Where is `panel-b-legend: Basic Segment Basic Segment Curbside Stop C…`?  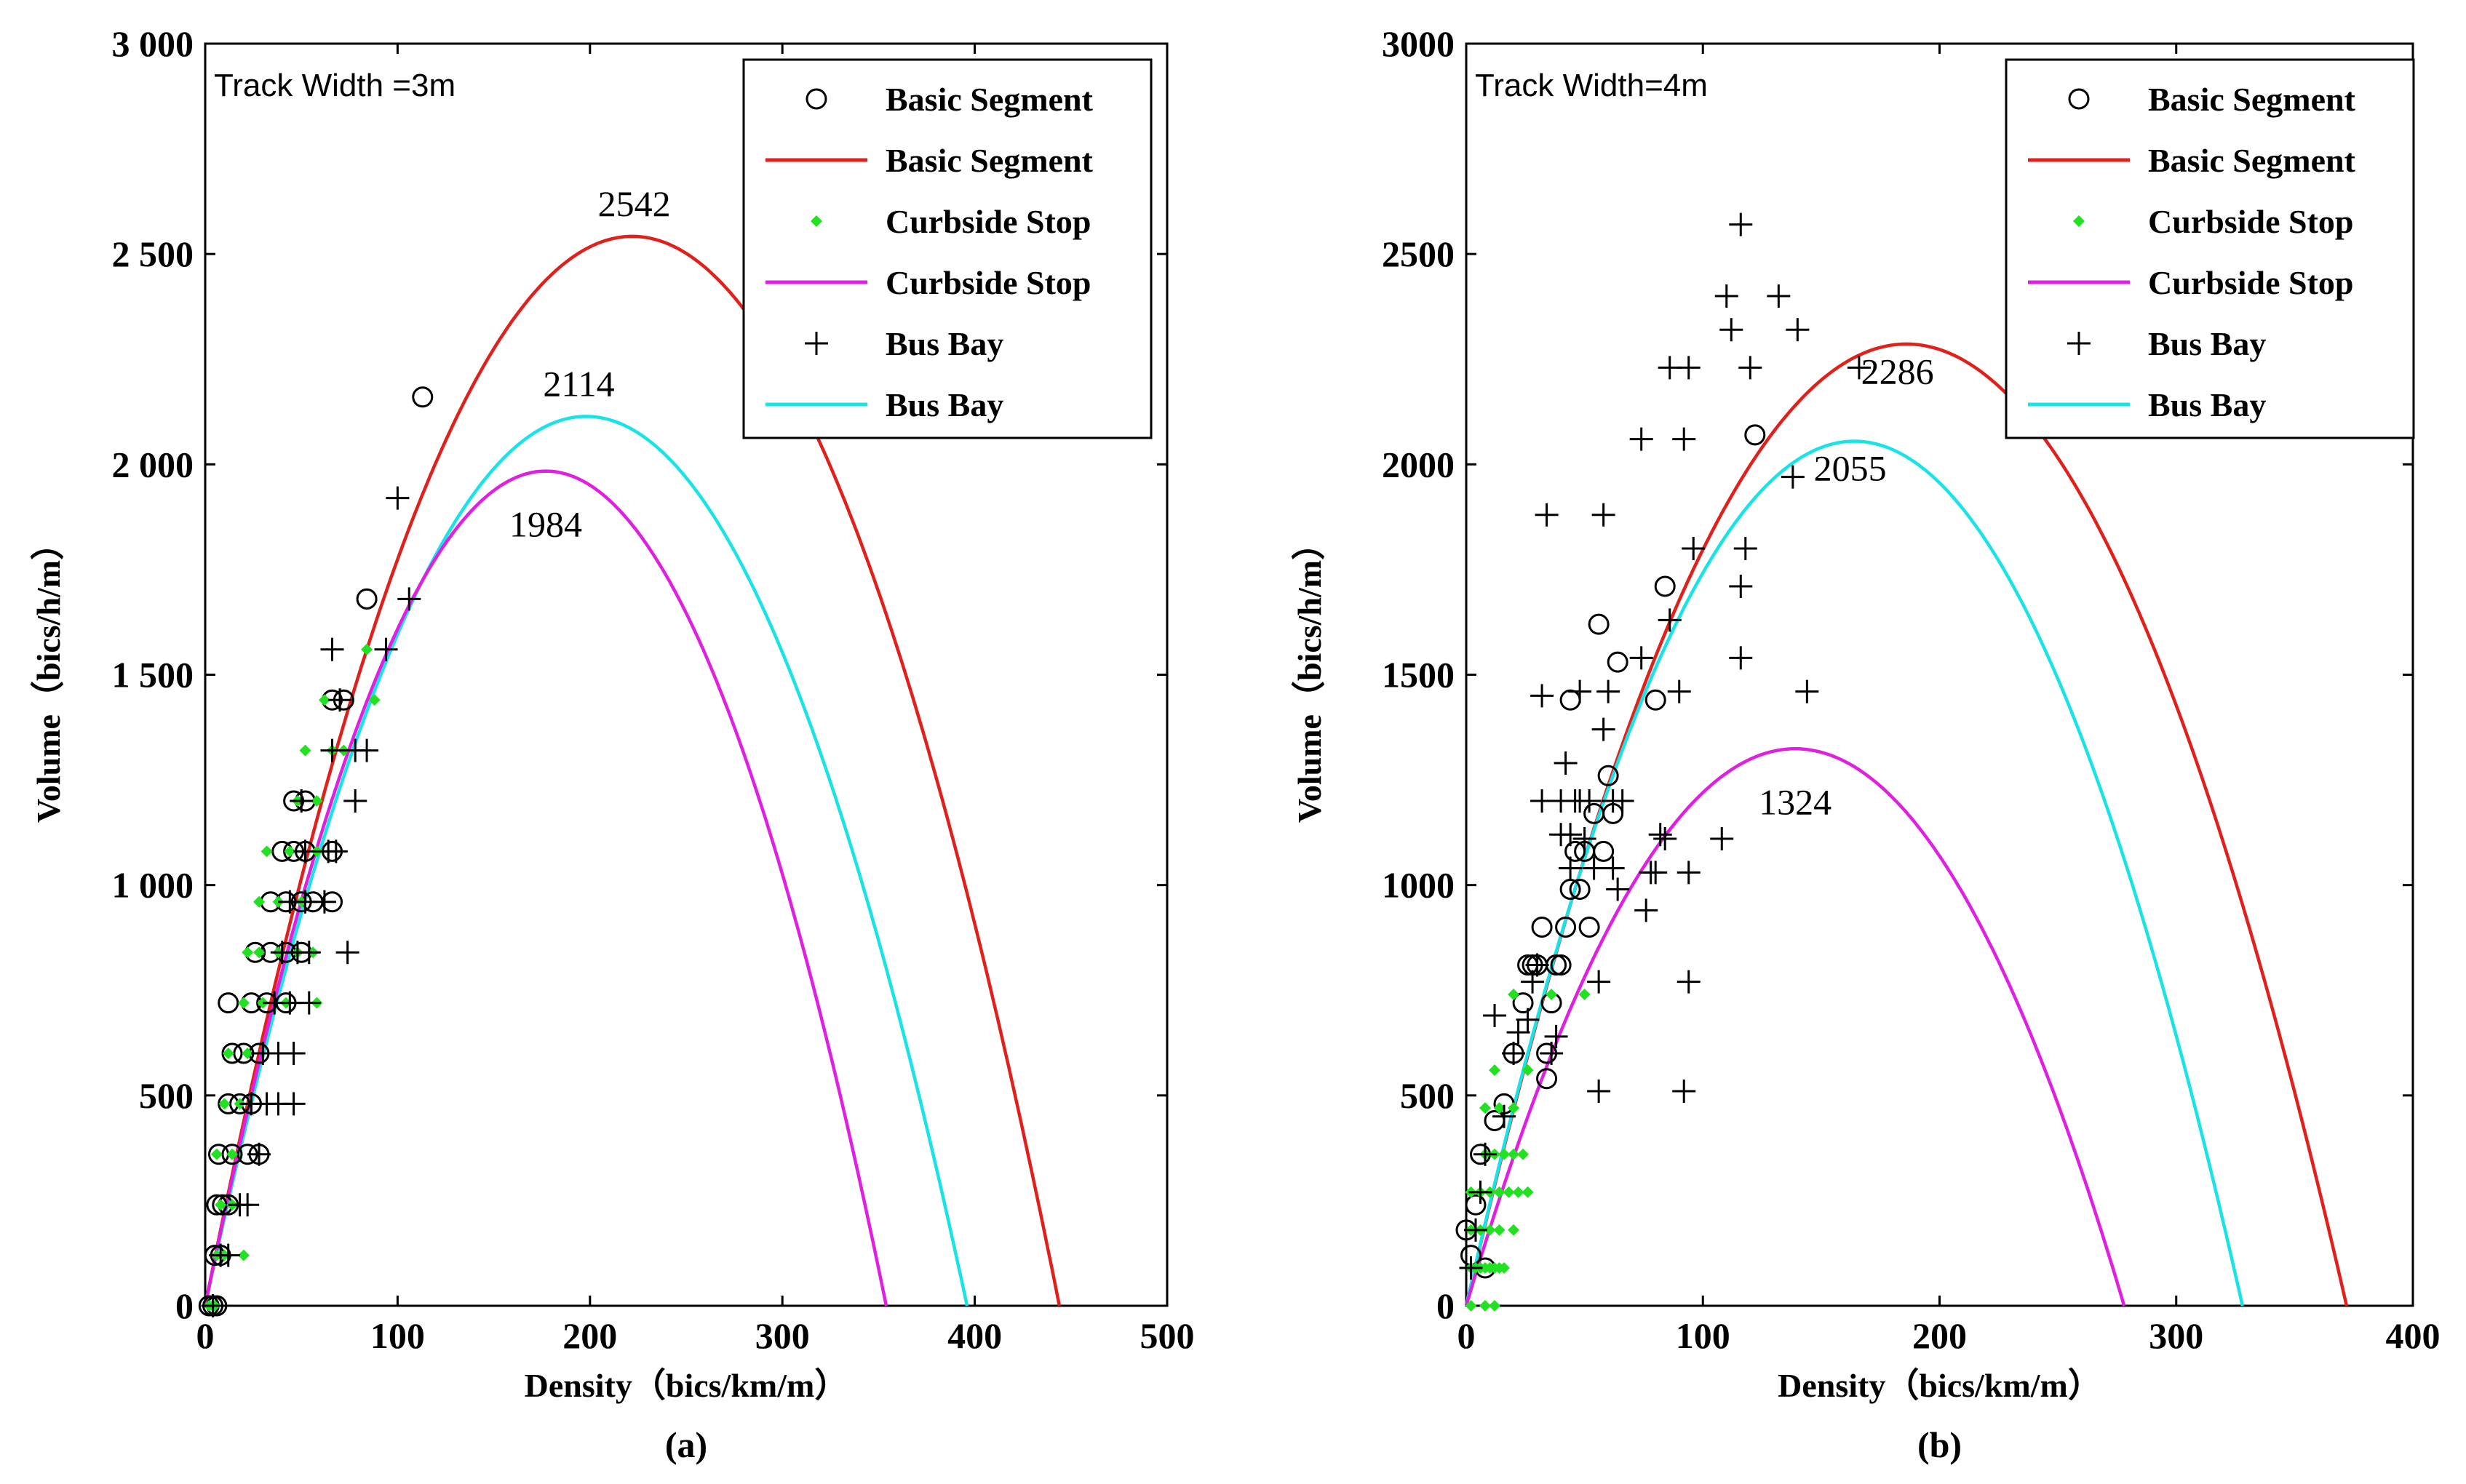 panel-b-legend: Basic Segment Basic Segment Curbside Stop C… is located at coordinates (2210, 248).